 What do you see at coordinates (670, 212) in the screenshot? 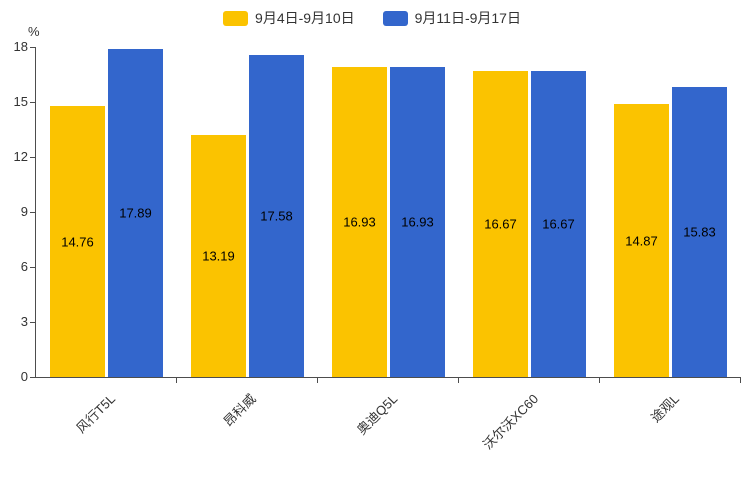
I see `bar-group: 14.87 15.83` at bounding box center [670, 212].